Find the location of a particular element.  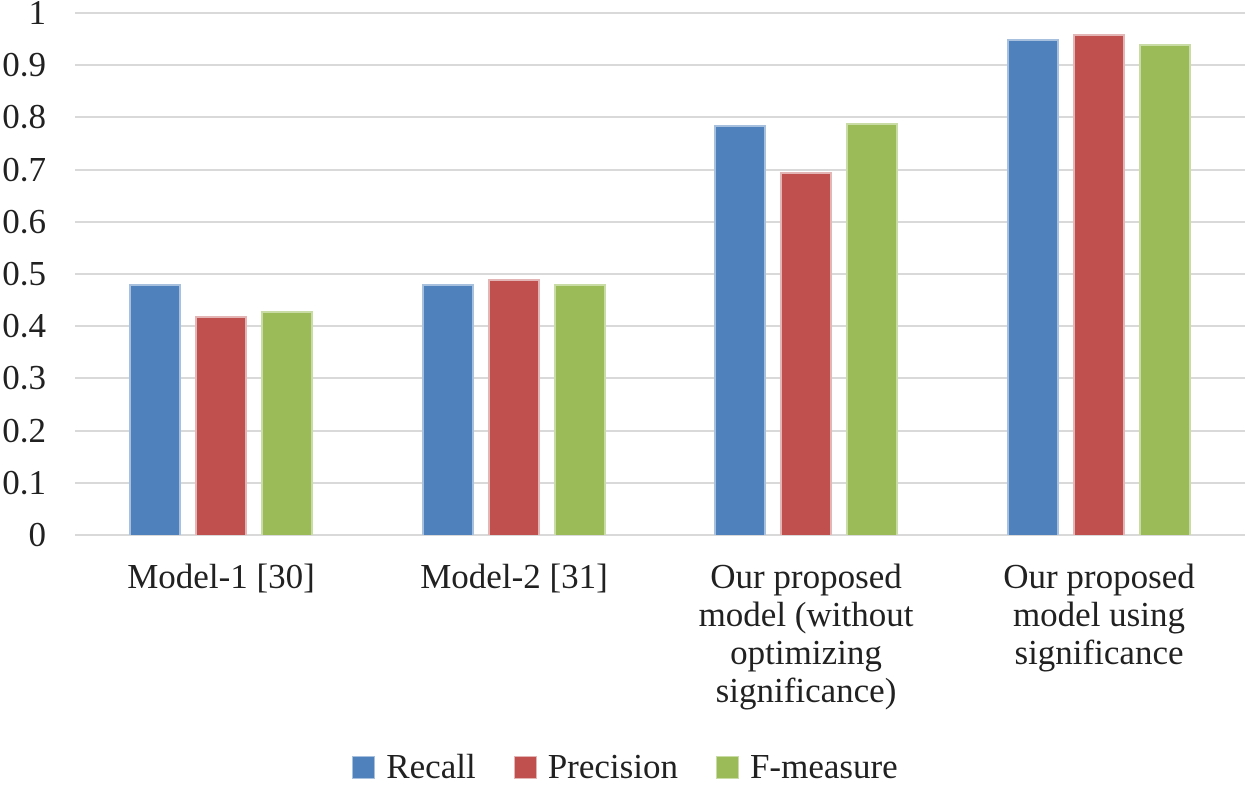

legend-item-recall: Recall is located at coordinates (414, 767).